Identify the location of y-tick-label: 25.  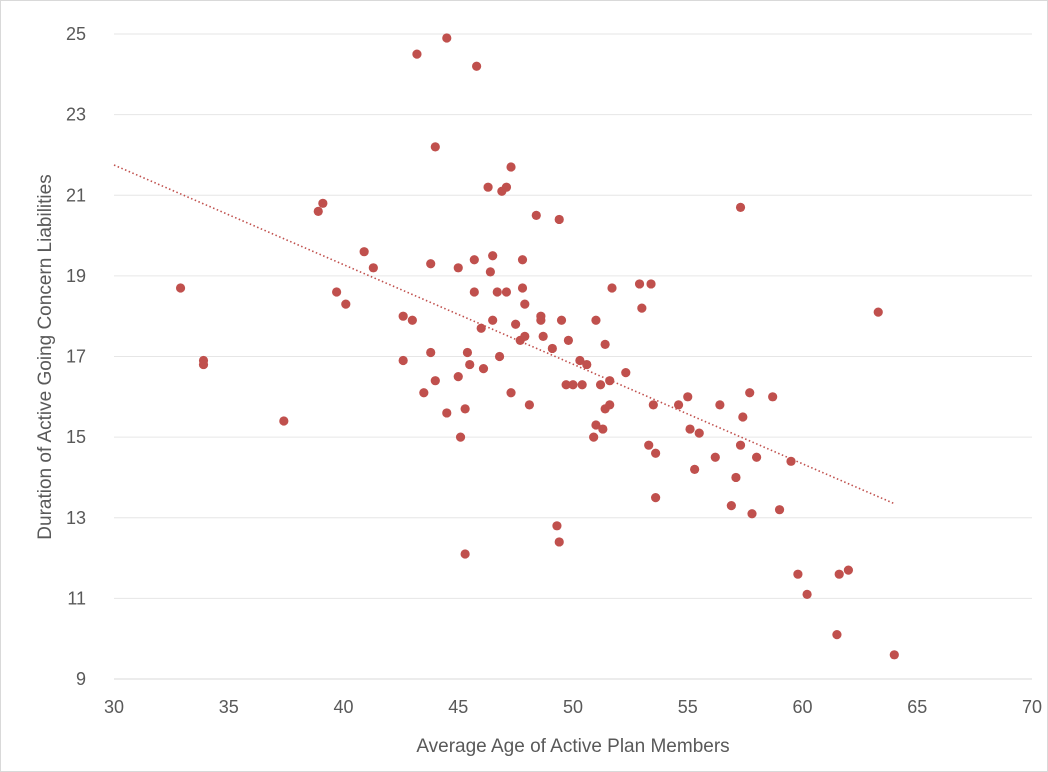
(76, 34).